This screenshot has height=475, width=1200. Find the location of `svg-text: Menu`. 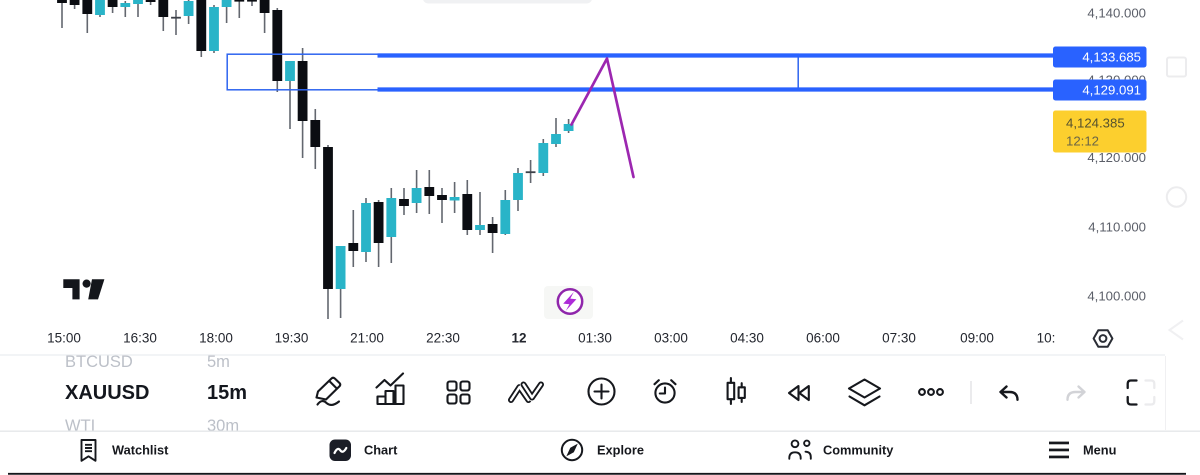

svg-text: Menu is located at coordinates (1099, 450).